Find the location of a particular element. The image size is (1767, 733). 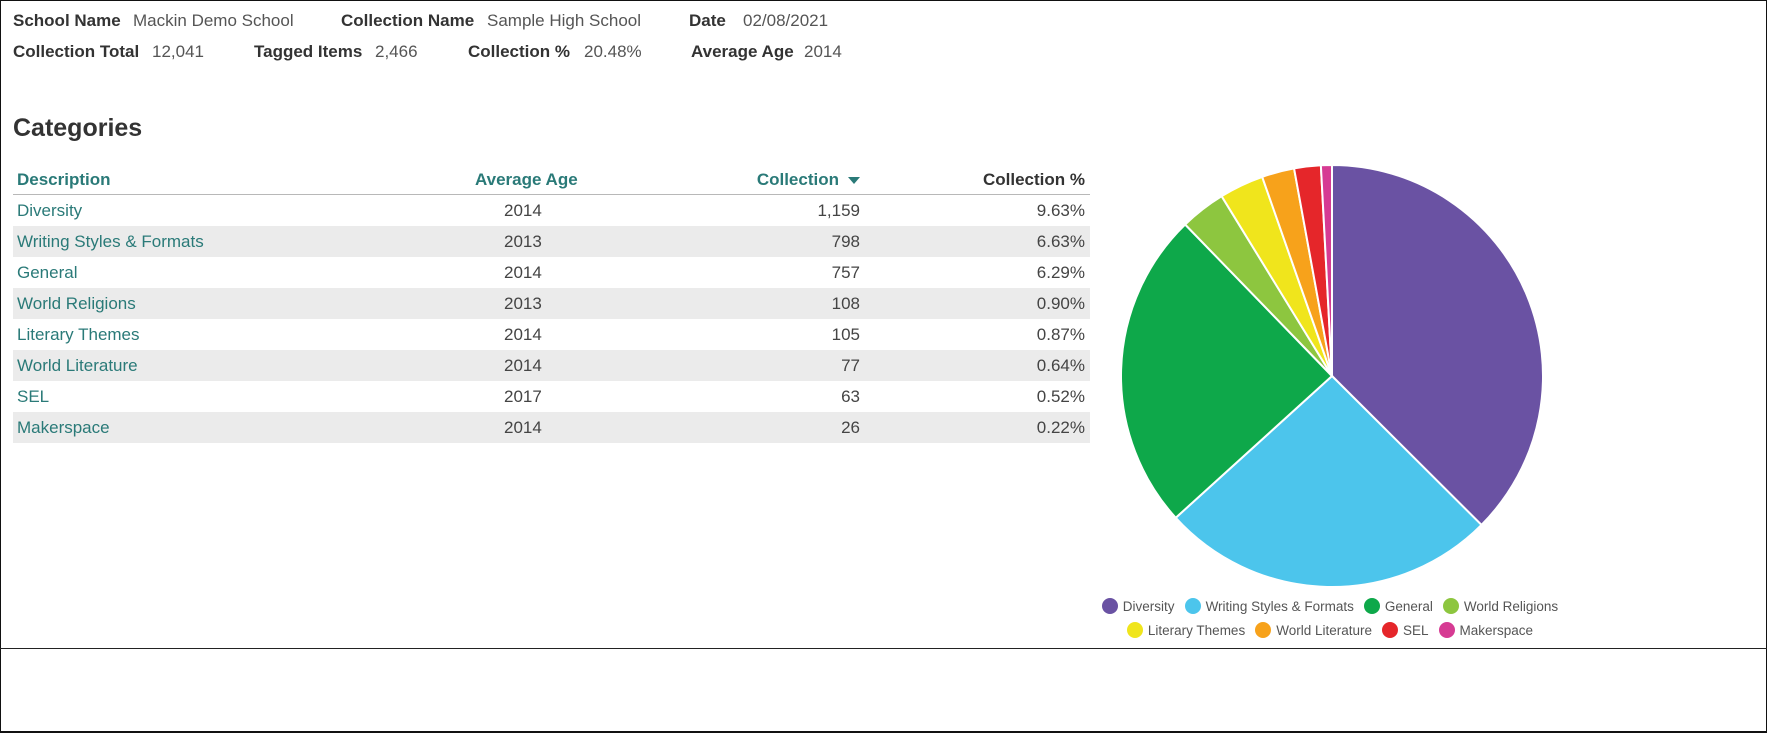

bottom-divider is located at coordinates (883, 648).